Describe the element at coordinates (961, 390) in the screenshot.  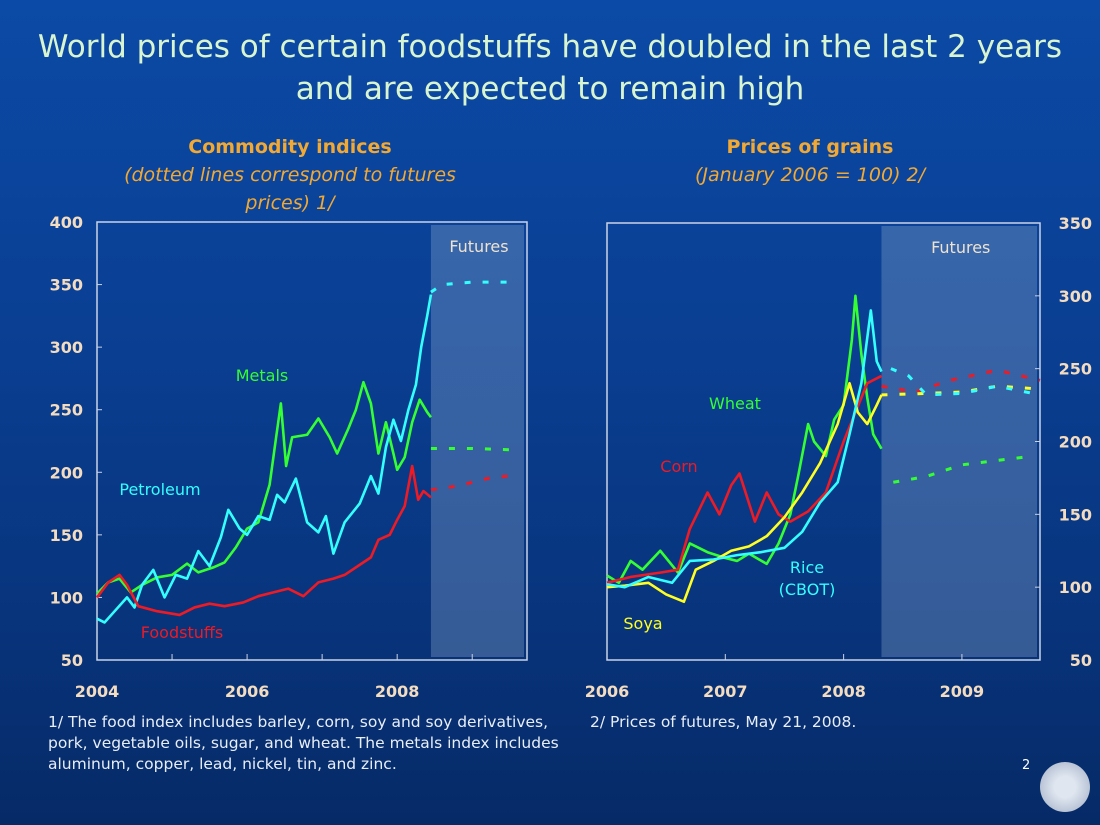
I see `soya-futures-line` at that location.